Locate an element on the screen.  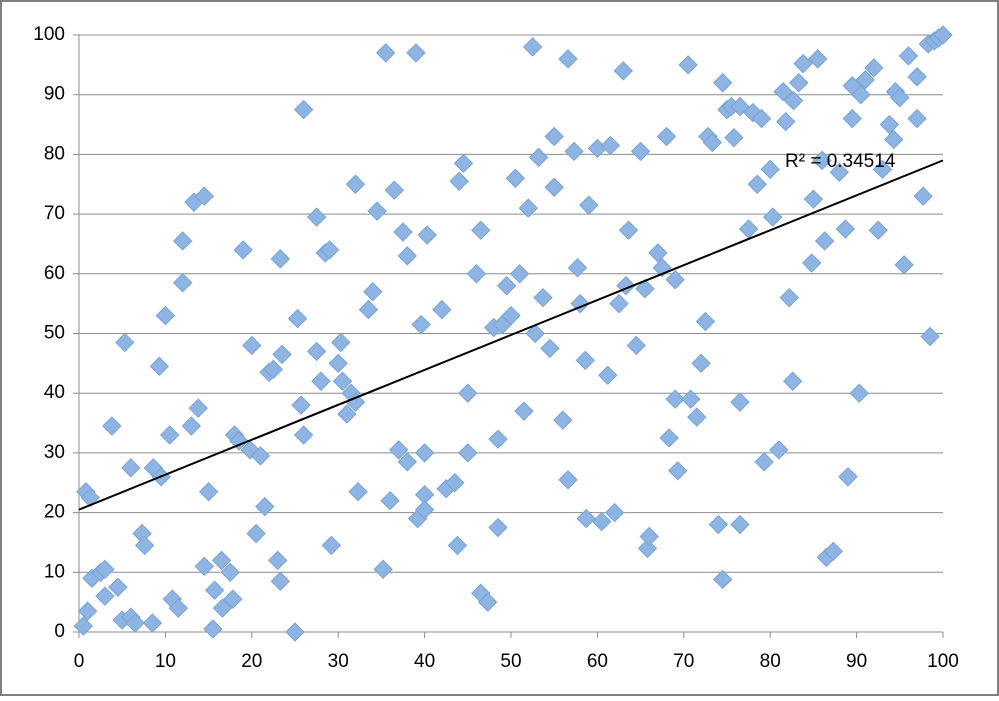
x-tick-label: 70 is located at coordinates (683, 661).